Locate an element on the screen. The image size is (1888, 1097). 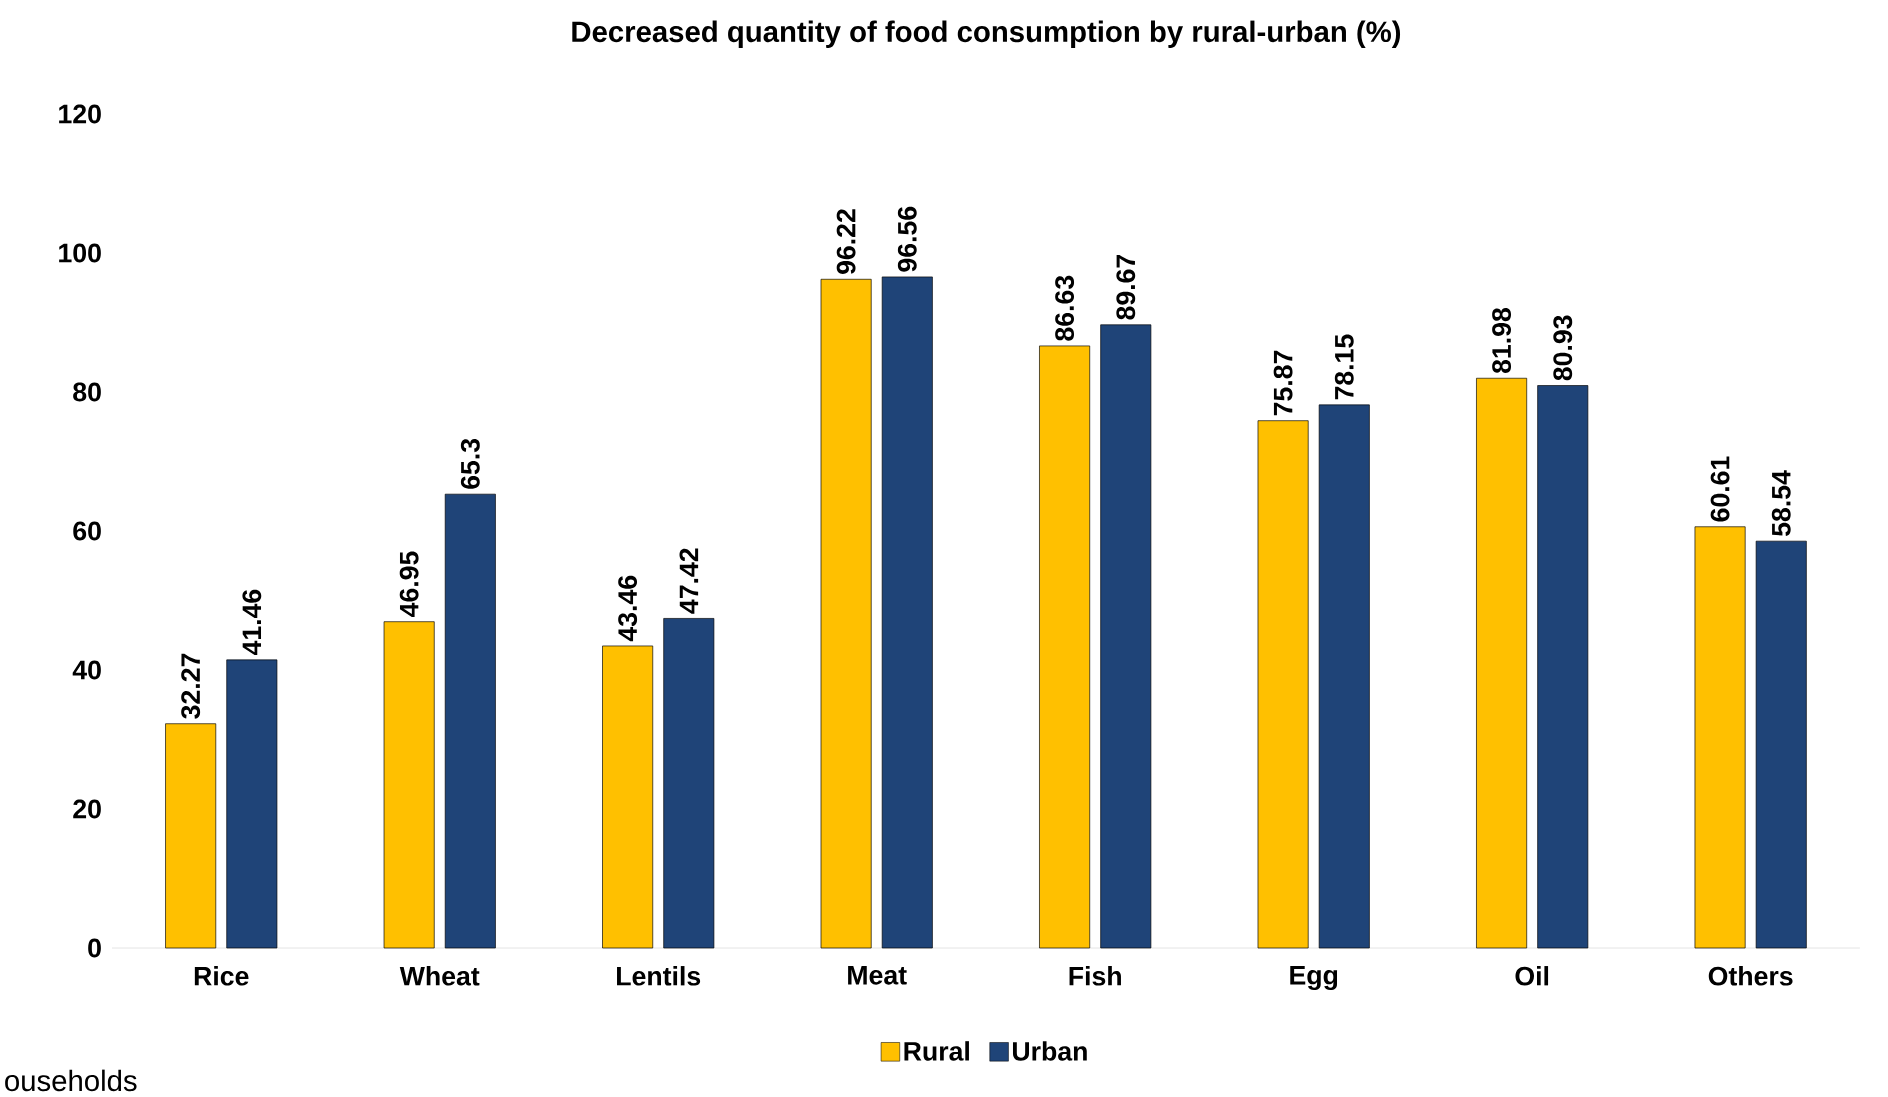
legend-label: Rural is located at coordinates (936, 1051).